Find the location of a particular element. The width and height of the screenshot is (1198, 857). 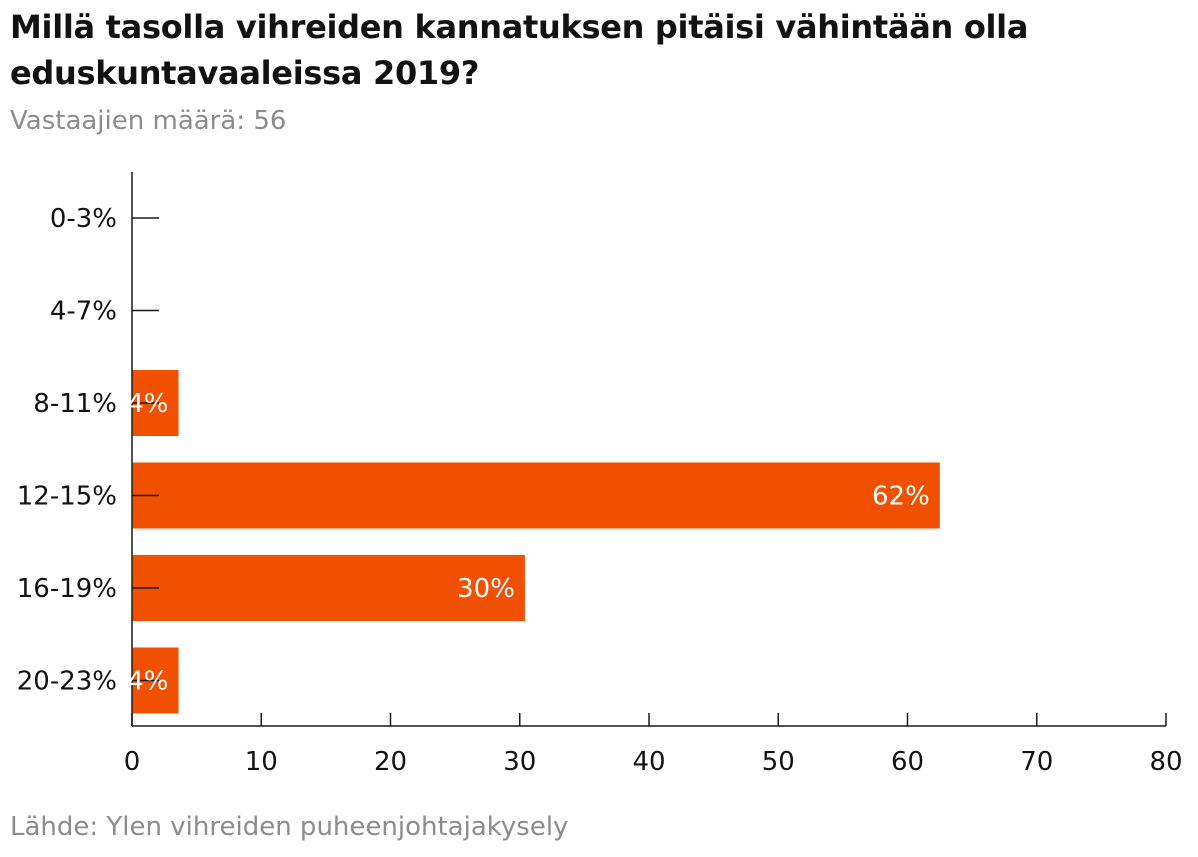

data-label-20-23%: 4% is located at coordinates (147, 682).